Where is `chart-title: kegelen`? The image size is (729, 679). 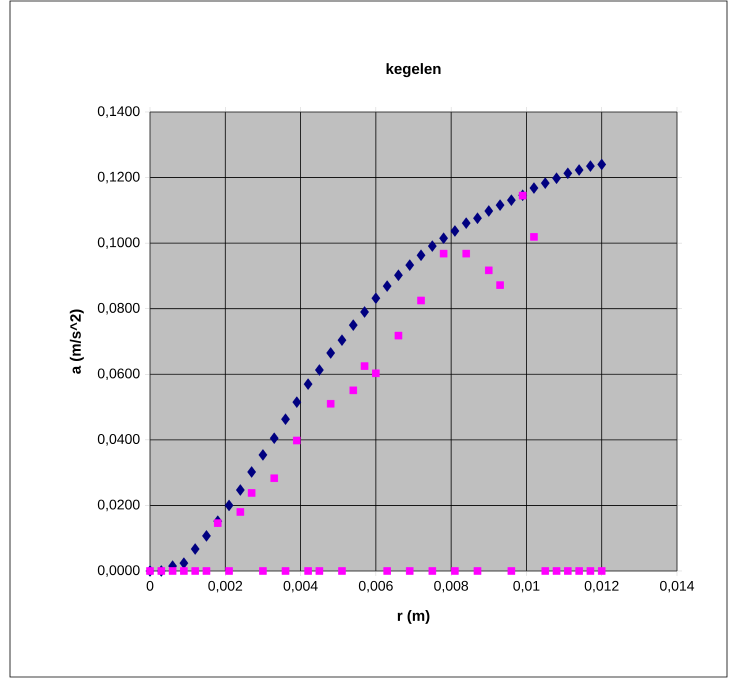 chart-title: kegelen is located at coordinates (413, 70).